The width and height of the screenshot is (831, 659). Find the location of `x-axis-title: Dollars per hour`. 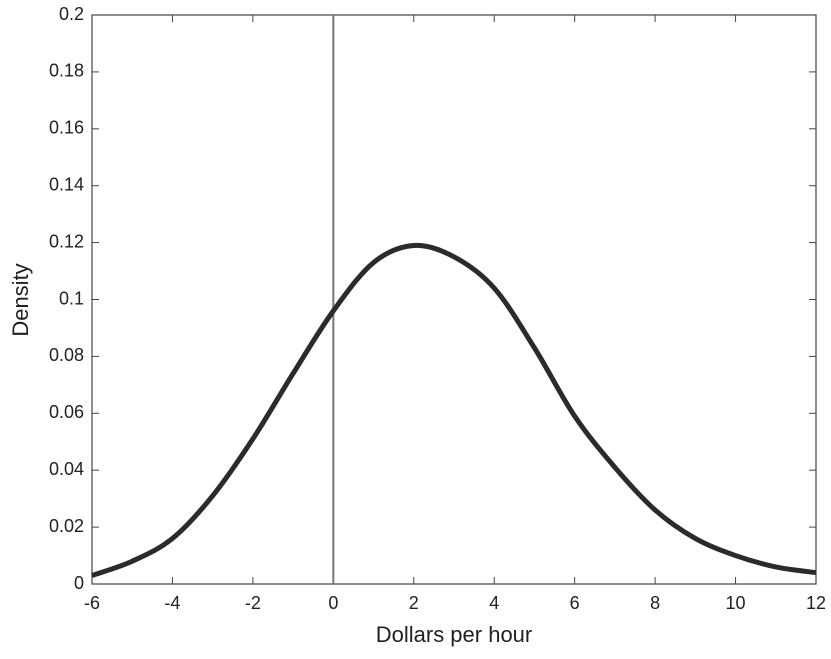

x-axis-title: Dollars per hour is located at coordinates (454, 634).